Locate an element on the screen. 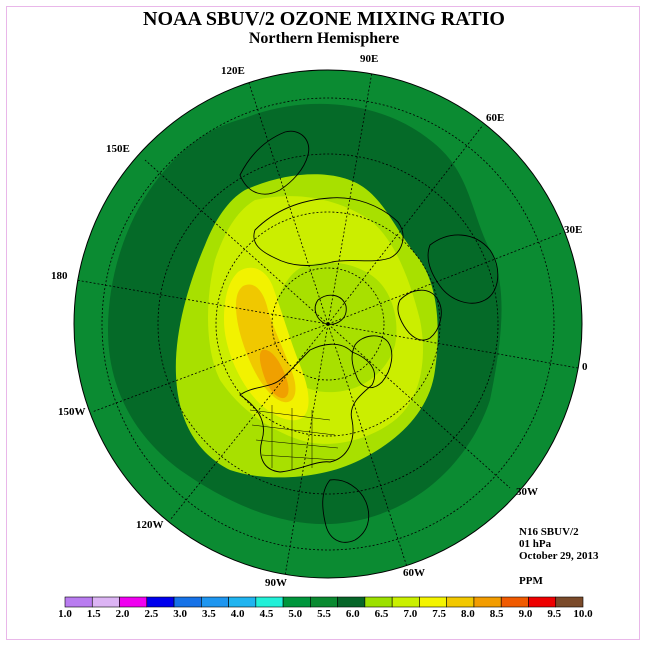  colorbar-tick-label: 5.0 is located at coordinates (295, 614).